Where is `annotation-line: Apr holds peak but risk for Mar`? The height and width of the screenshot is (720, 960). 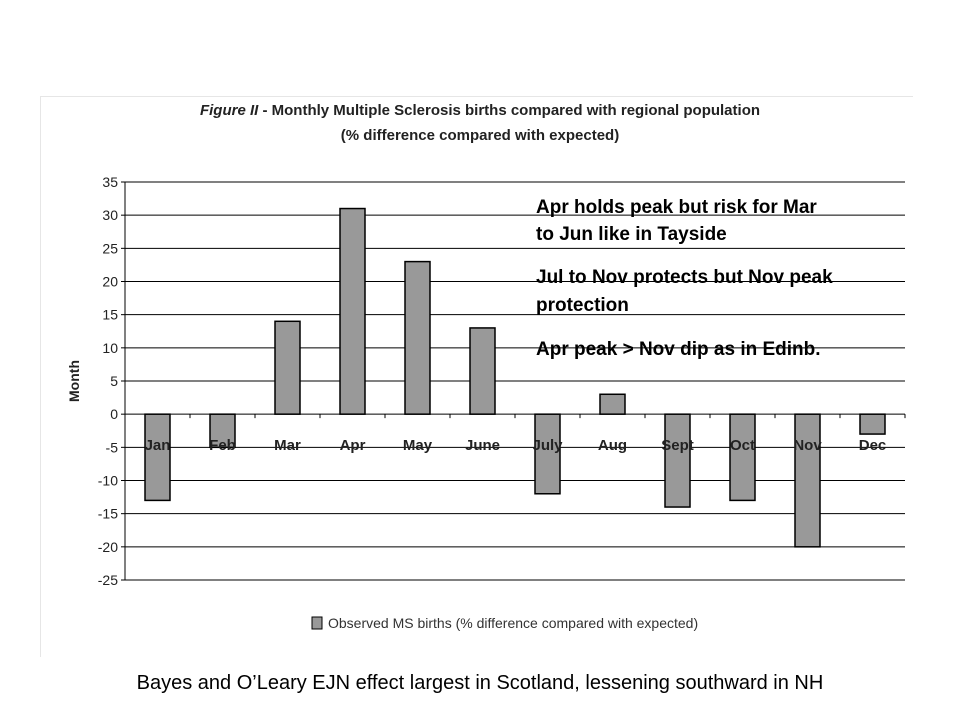 annotation-line: Apr holds peak but risk for Mar is located at coordinates (676, 207).